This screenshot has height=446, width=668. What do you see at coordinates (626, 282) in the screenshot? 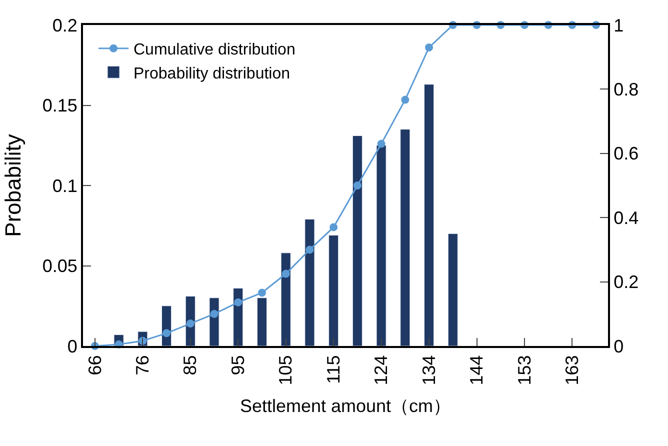
I see `y2-tick-label: 0.2` at bounding box center [626, 282].